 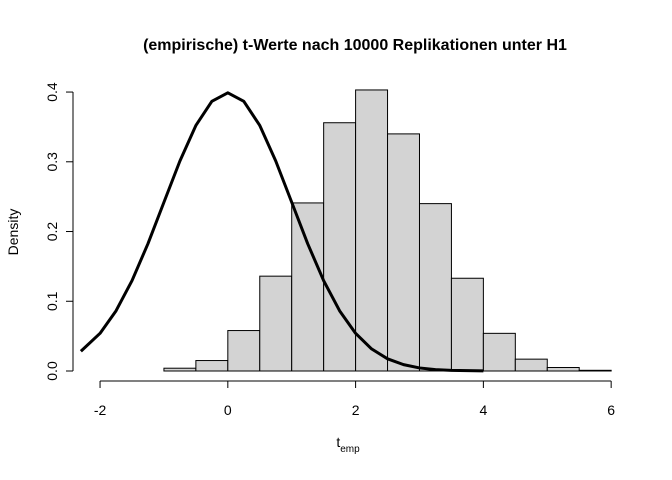 I want to click on x-label-main: t, so click(x=338, y=442).